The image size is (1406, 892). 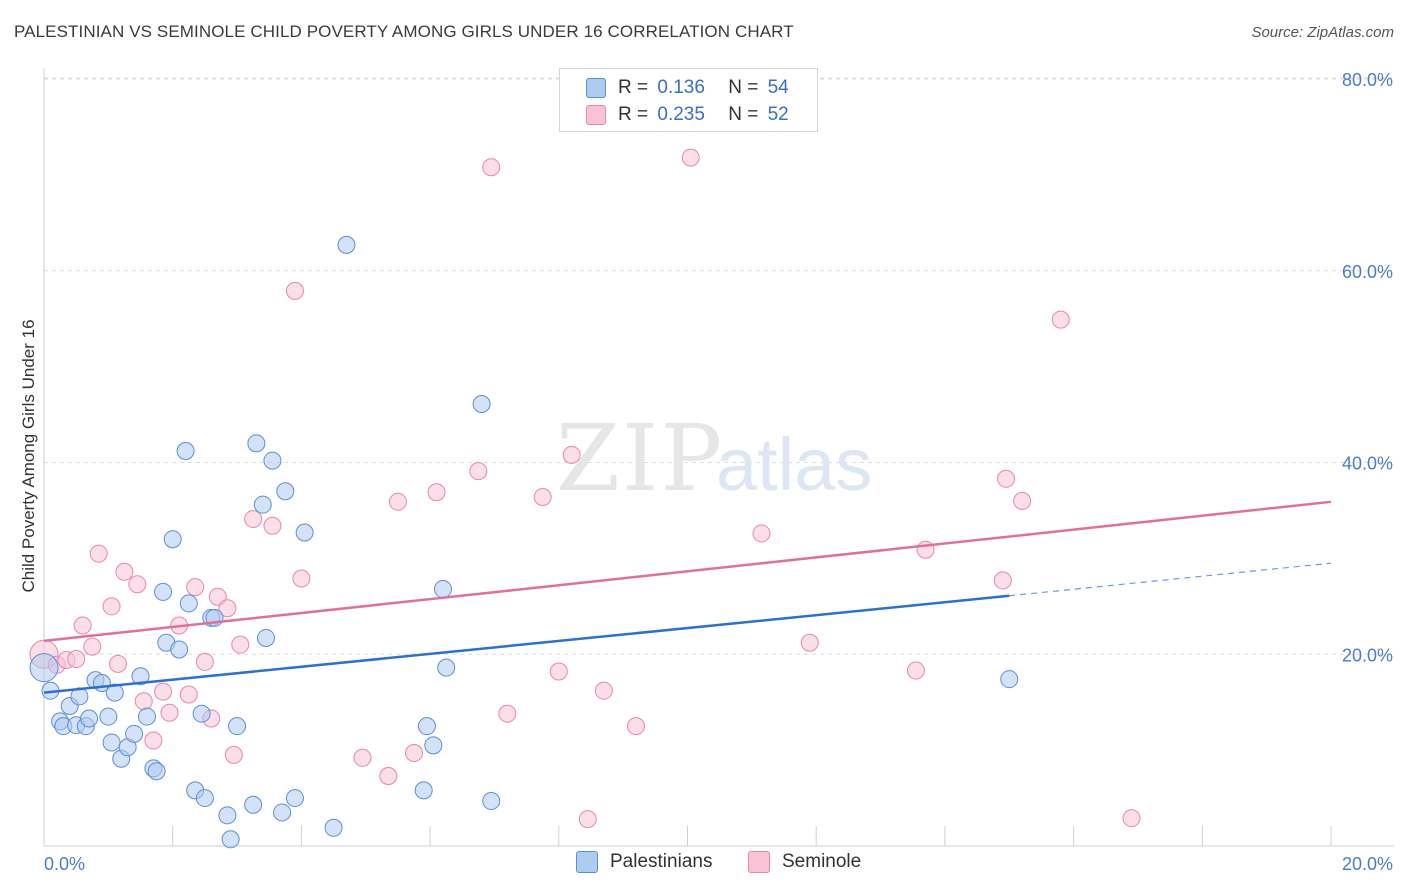 I want to click on y-axis-label: Child Poverty Among Girls Under 16, so click(x=28, y=455).